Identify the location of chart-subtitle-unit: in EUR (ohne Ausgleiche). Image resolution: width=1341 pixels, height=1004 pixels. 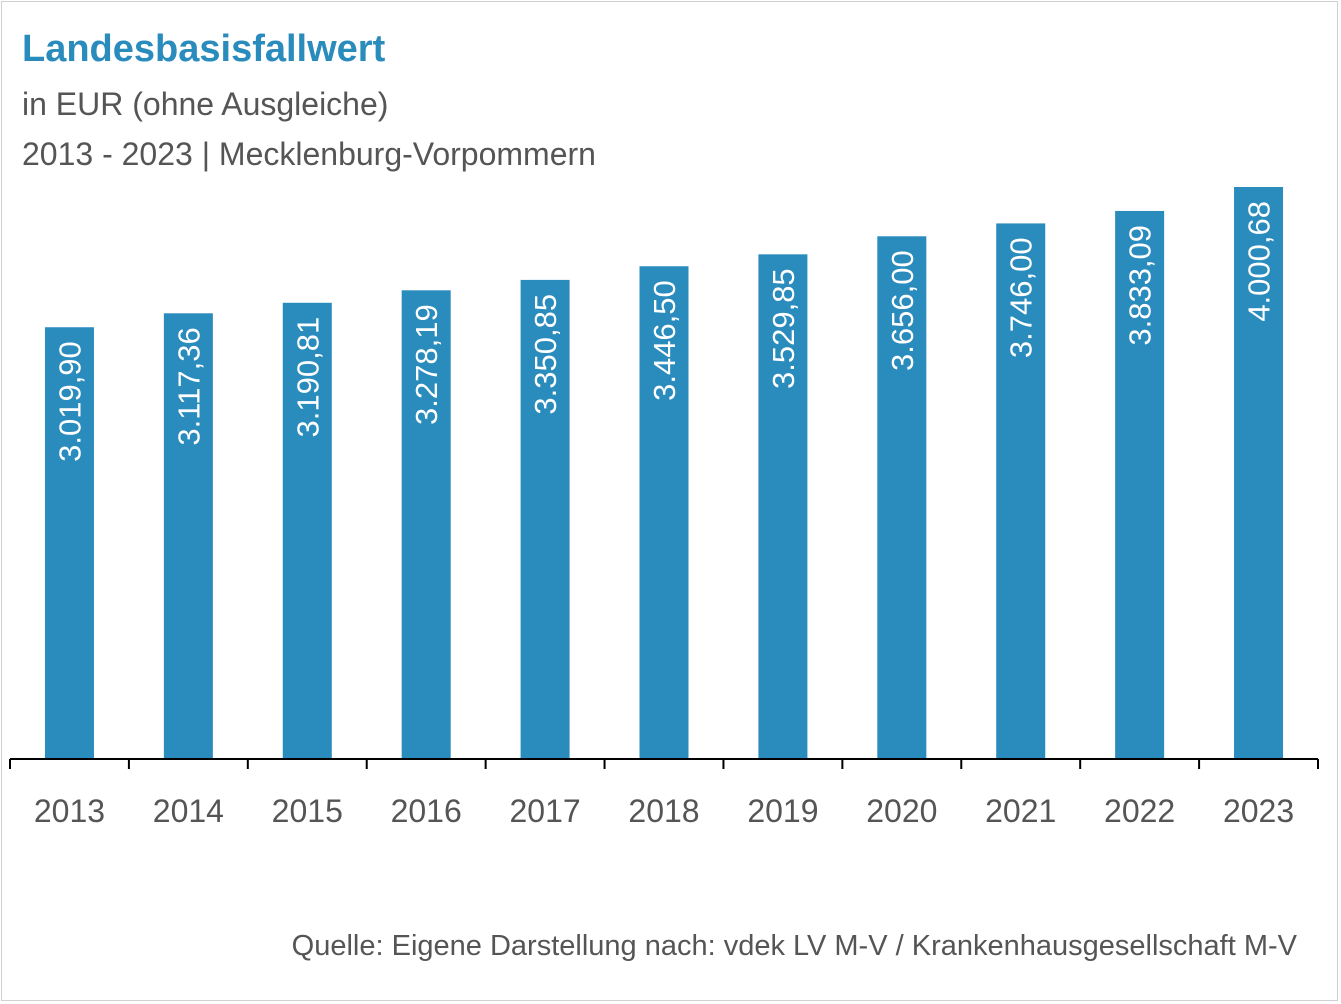
(205, 104).